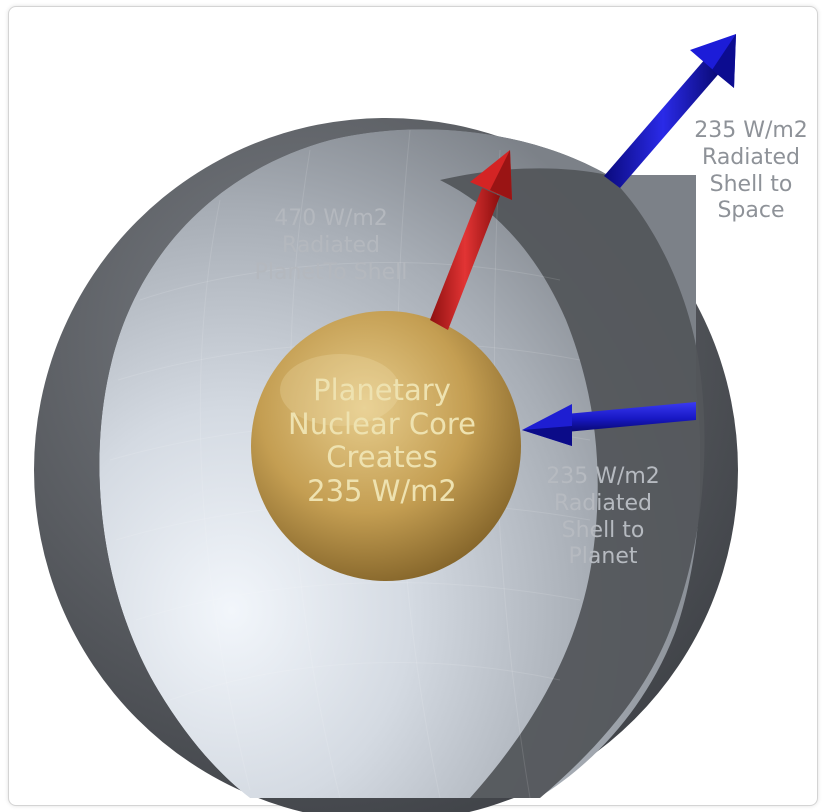 The width and height of the screenshot is (826, 812). I want to click on label-shell-to-planet: 235 W/m2 Radiated Shell to Planet, so click(603, 517).